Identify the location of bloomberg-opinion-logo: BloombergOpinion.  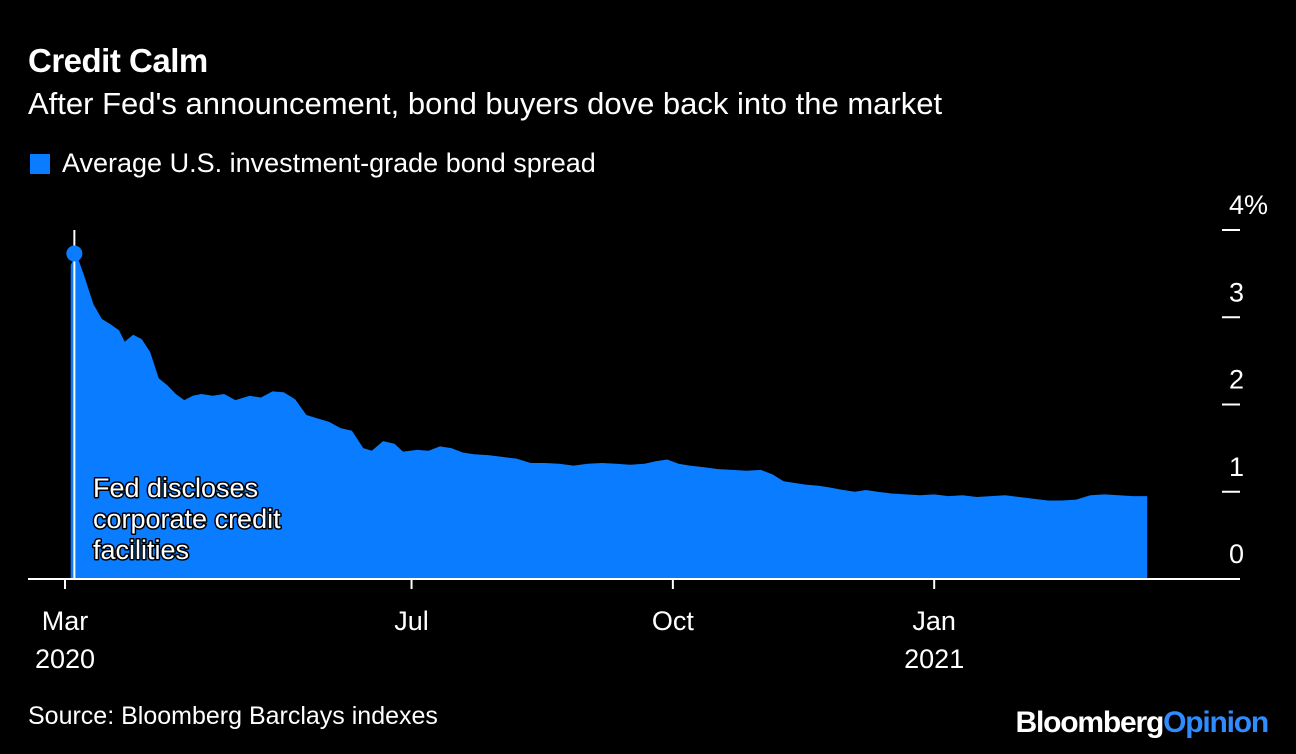
(1142, 723).